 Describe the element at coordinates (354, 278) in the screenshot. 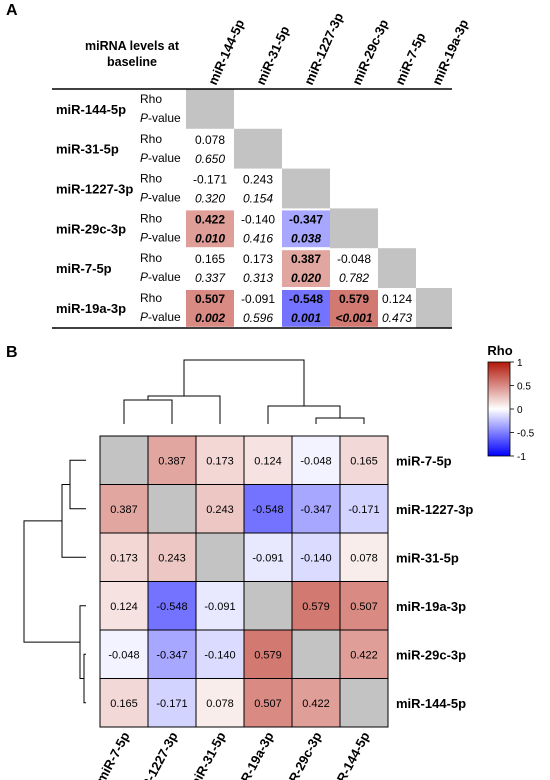

I see `table-p-value: 0.782` at that location.